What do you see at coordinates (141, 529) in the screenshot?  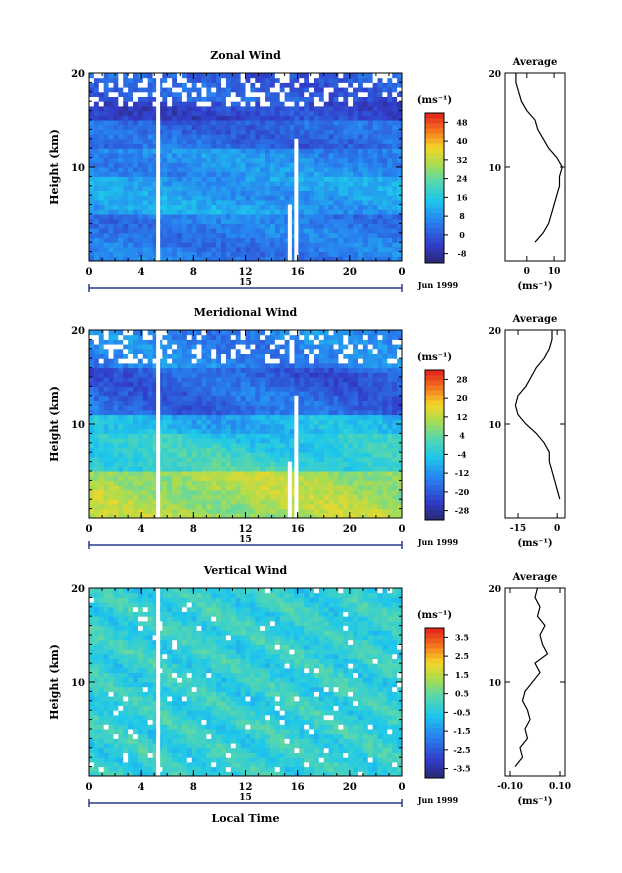 I see `x-tick-label: 4` at bounding box center [141, 529].